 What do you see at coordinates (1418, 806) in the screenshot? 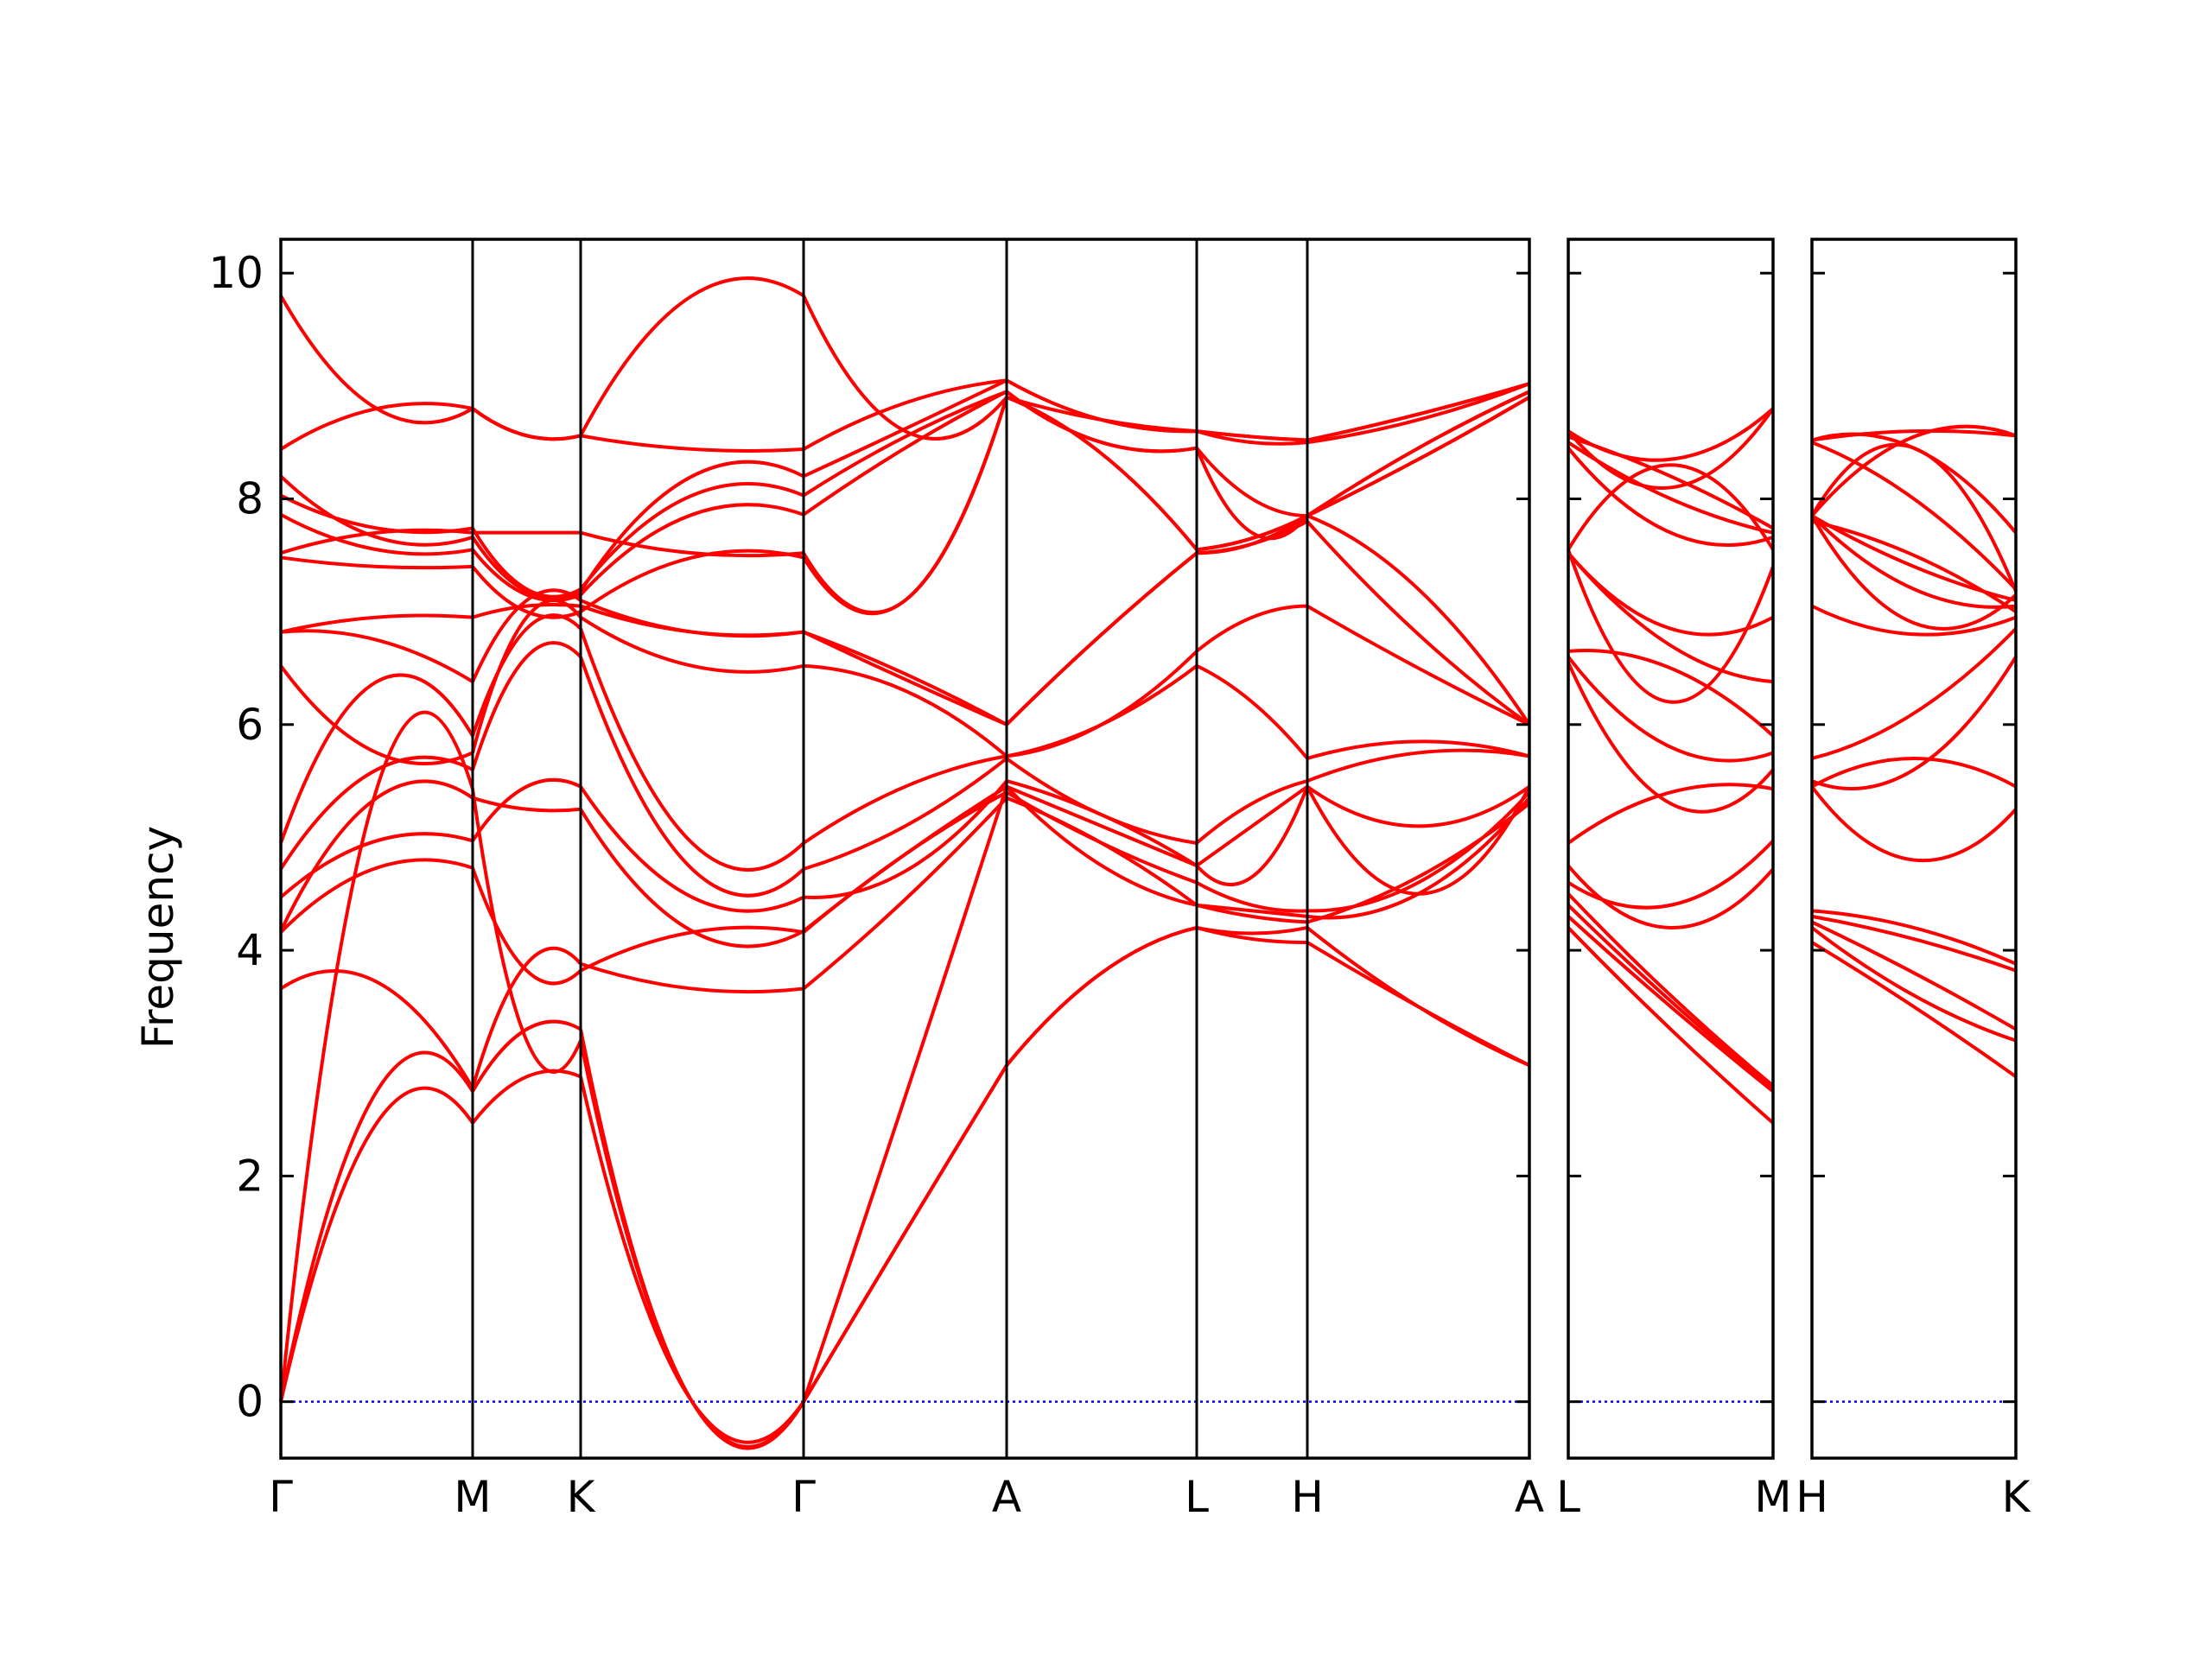
I see `band-line-p1-s7-b7` at bounding box center [1418, 806].